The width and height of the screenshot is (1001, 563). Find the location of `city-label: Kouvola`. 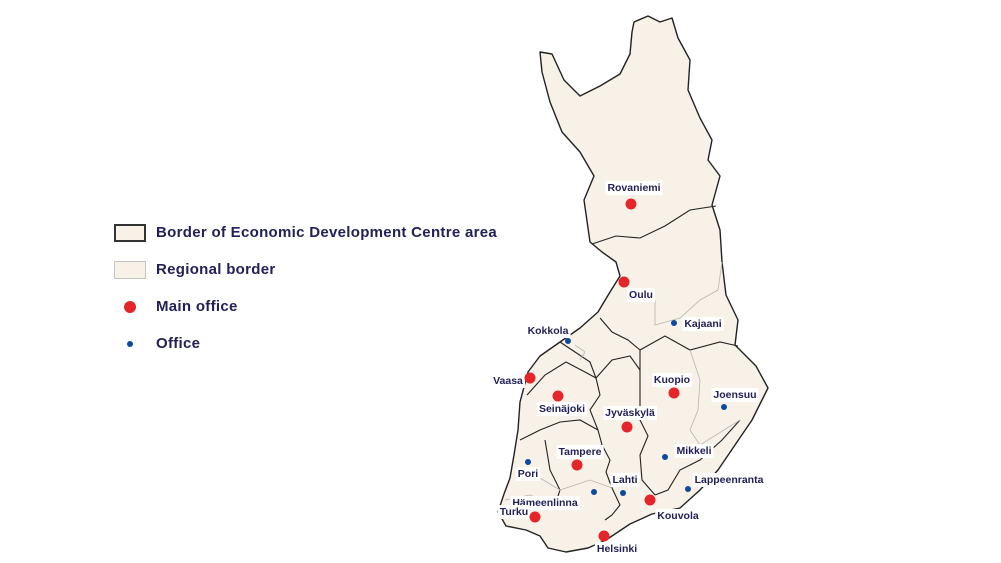

city-label: Kouvola is located at coordinates (678, 516).